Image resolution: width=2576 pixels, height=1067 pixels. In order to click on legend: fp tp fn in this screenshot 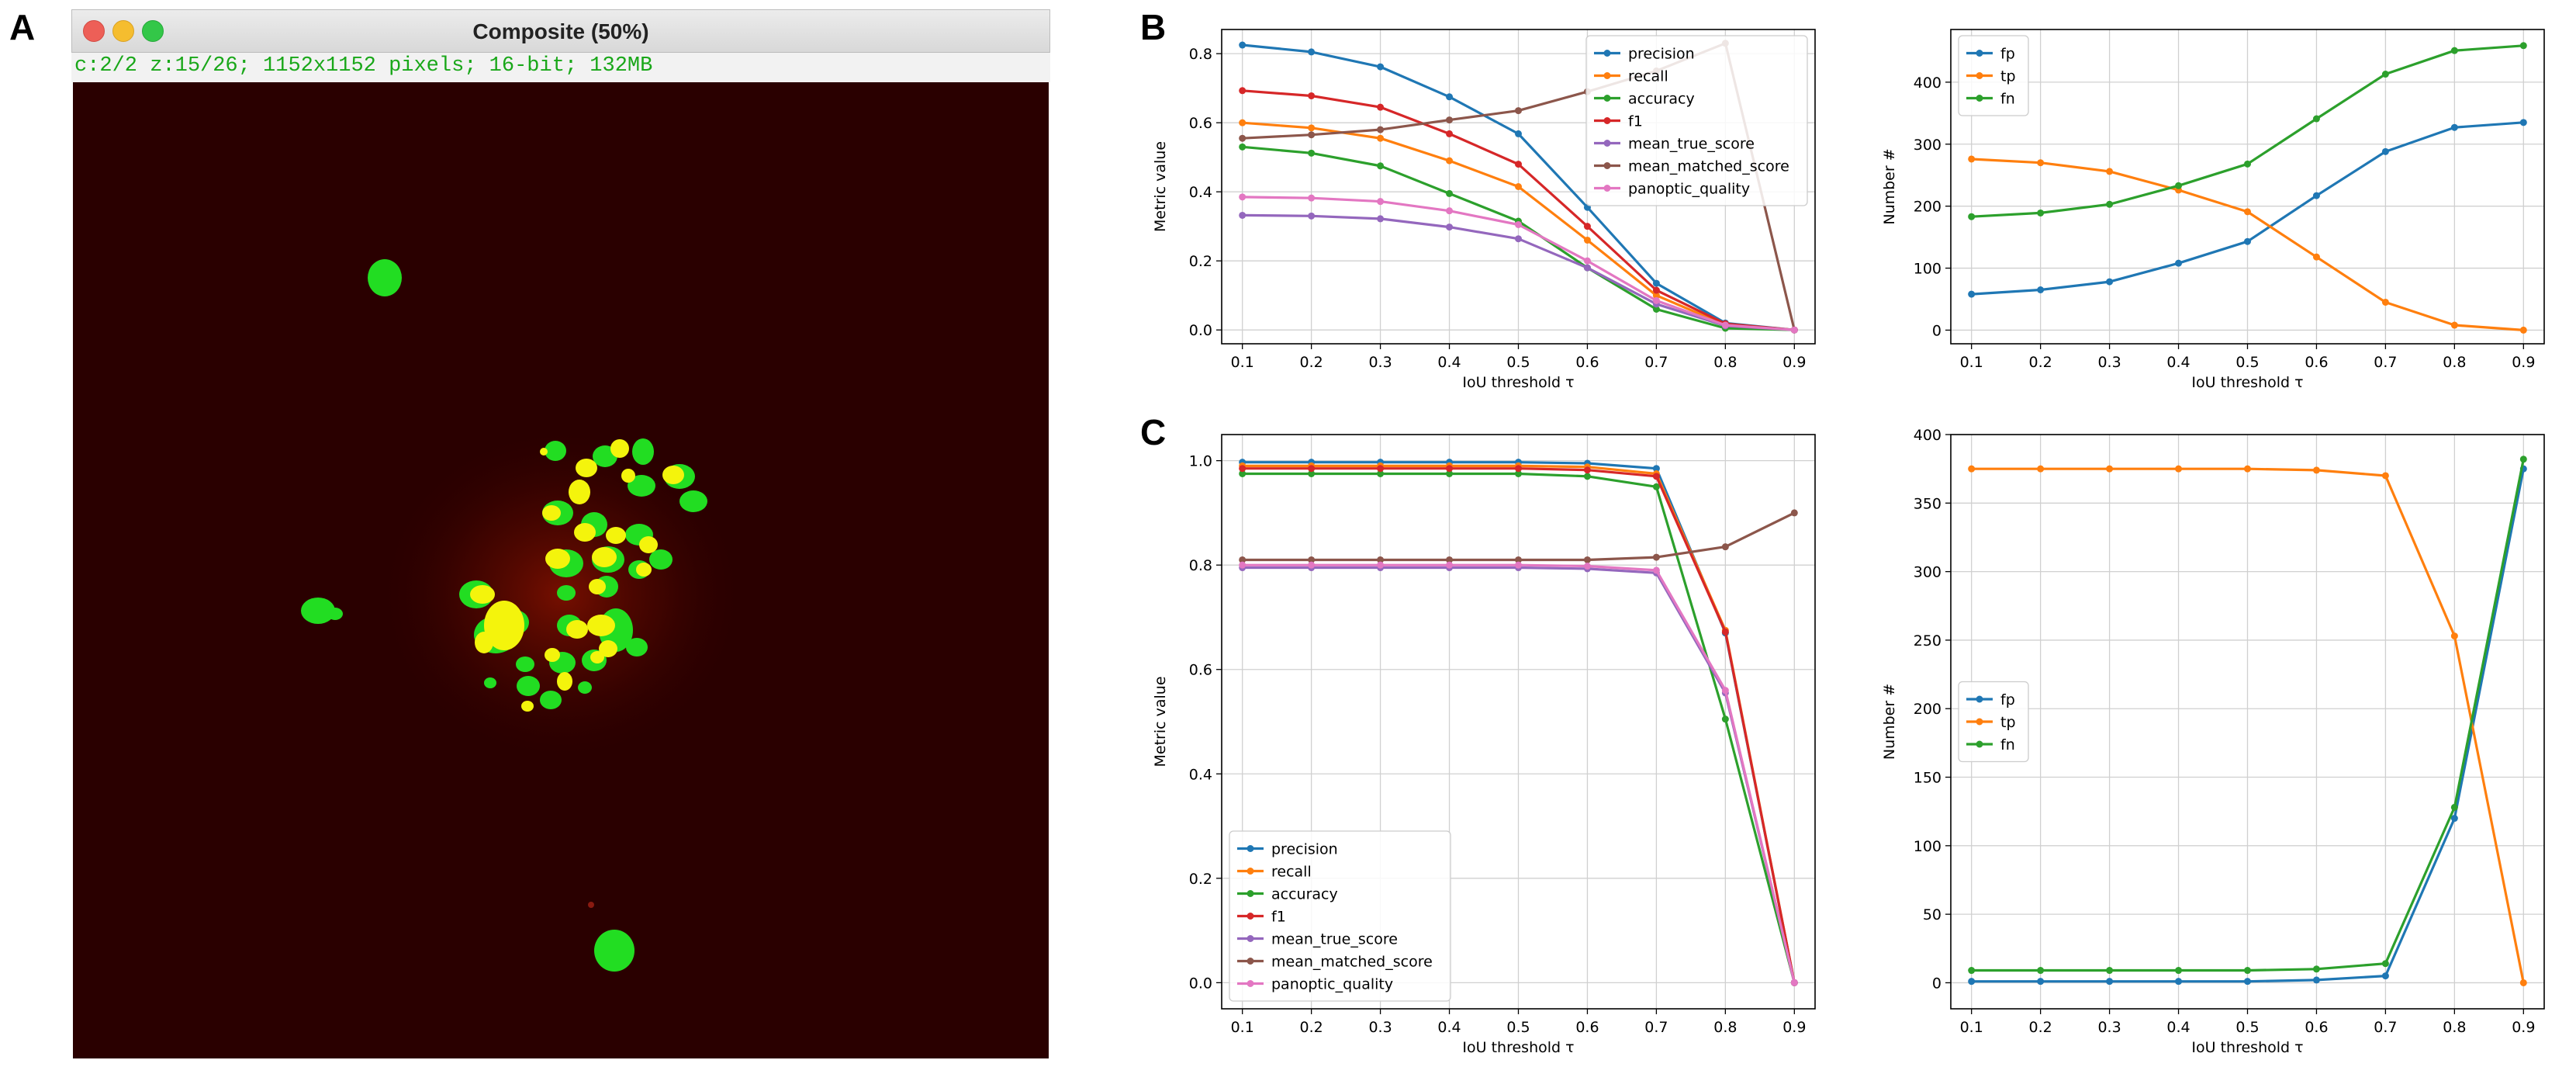, I will do `click(1993, 75)`.